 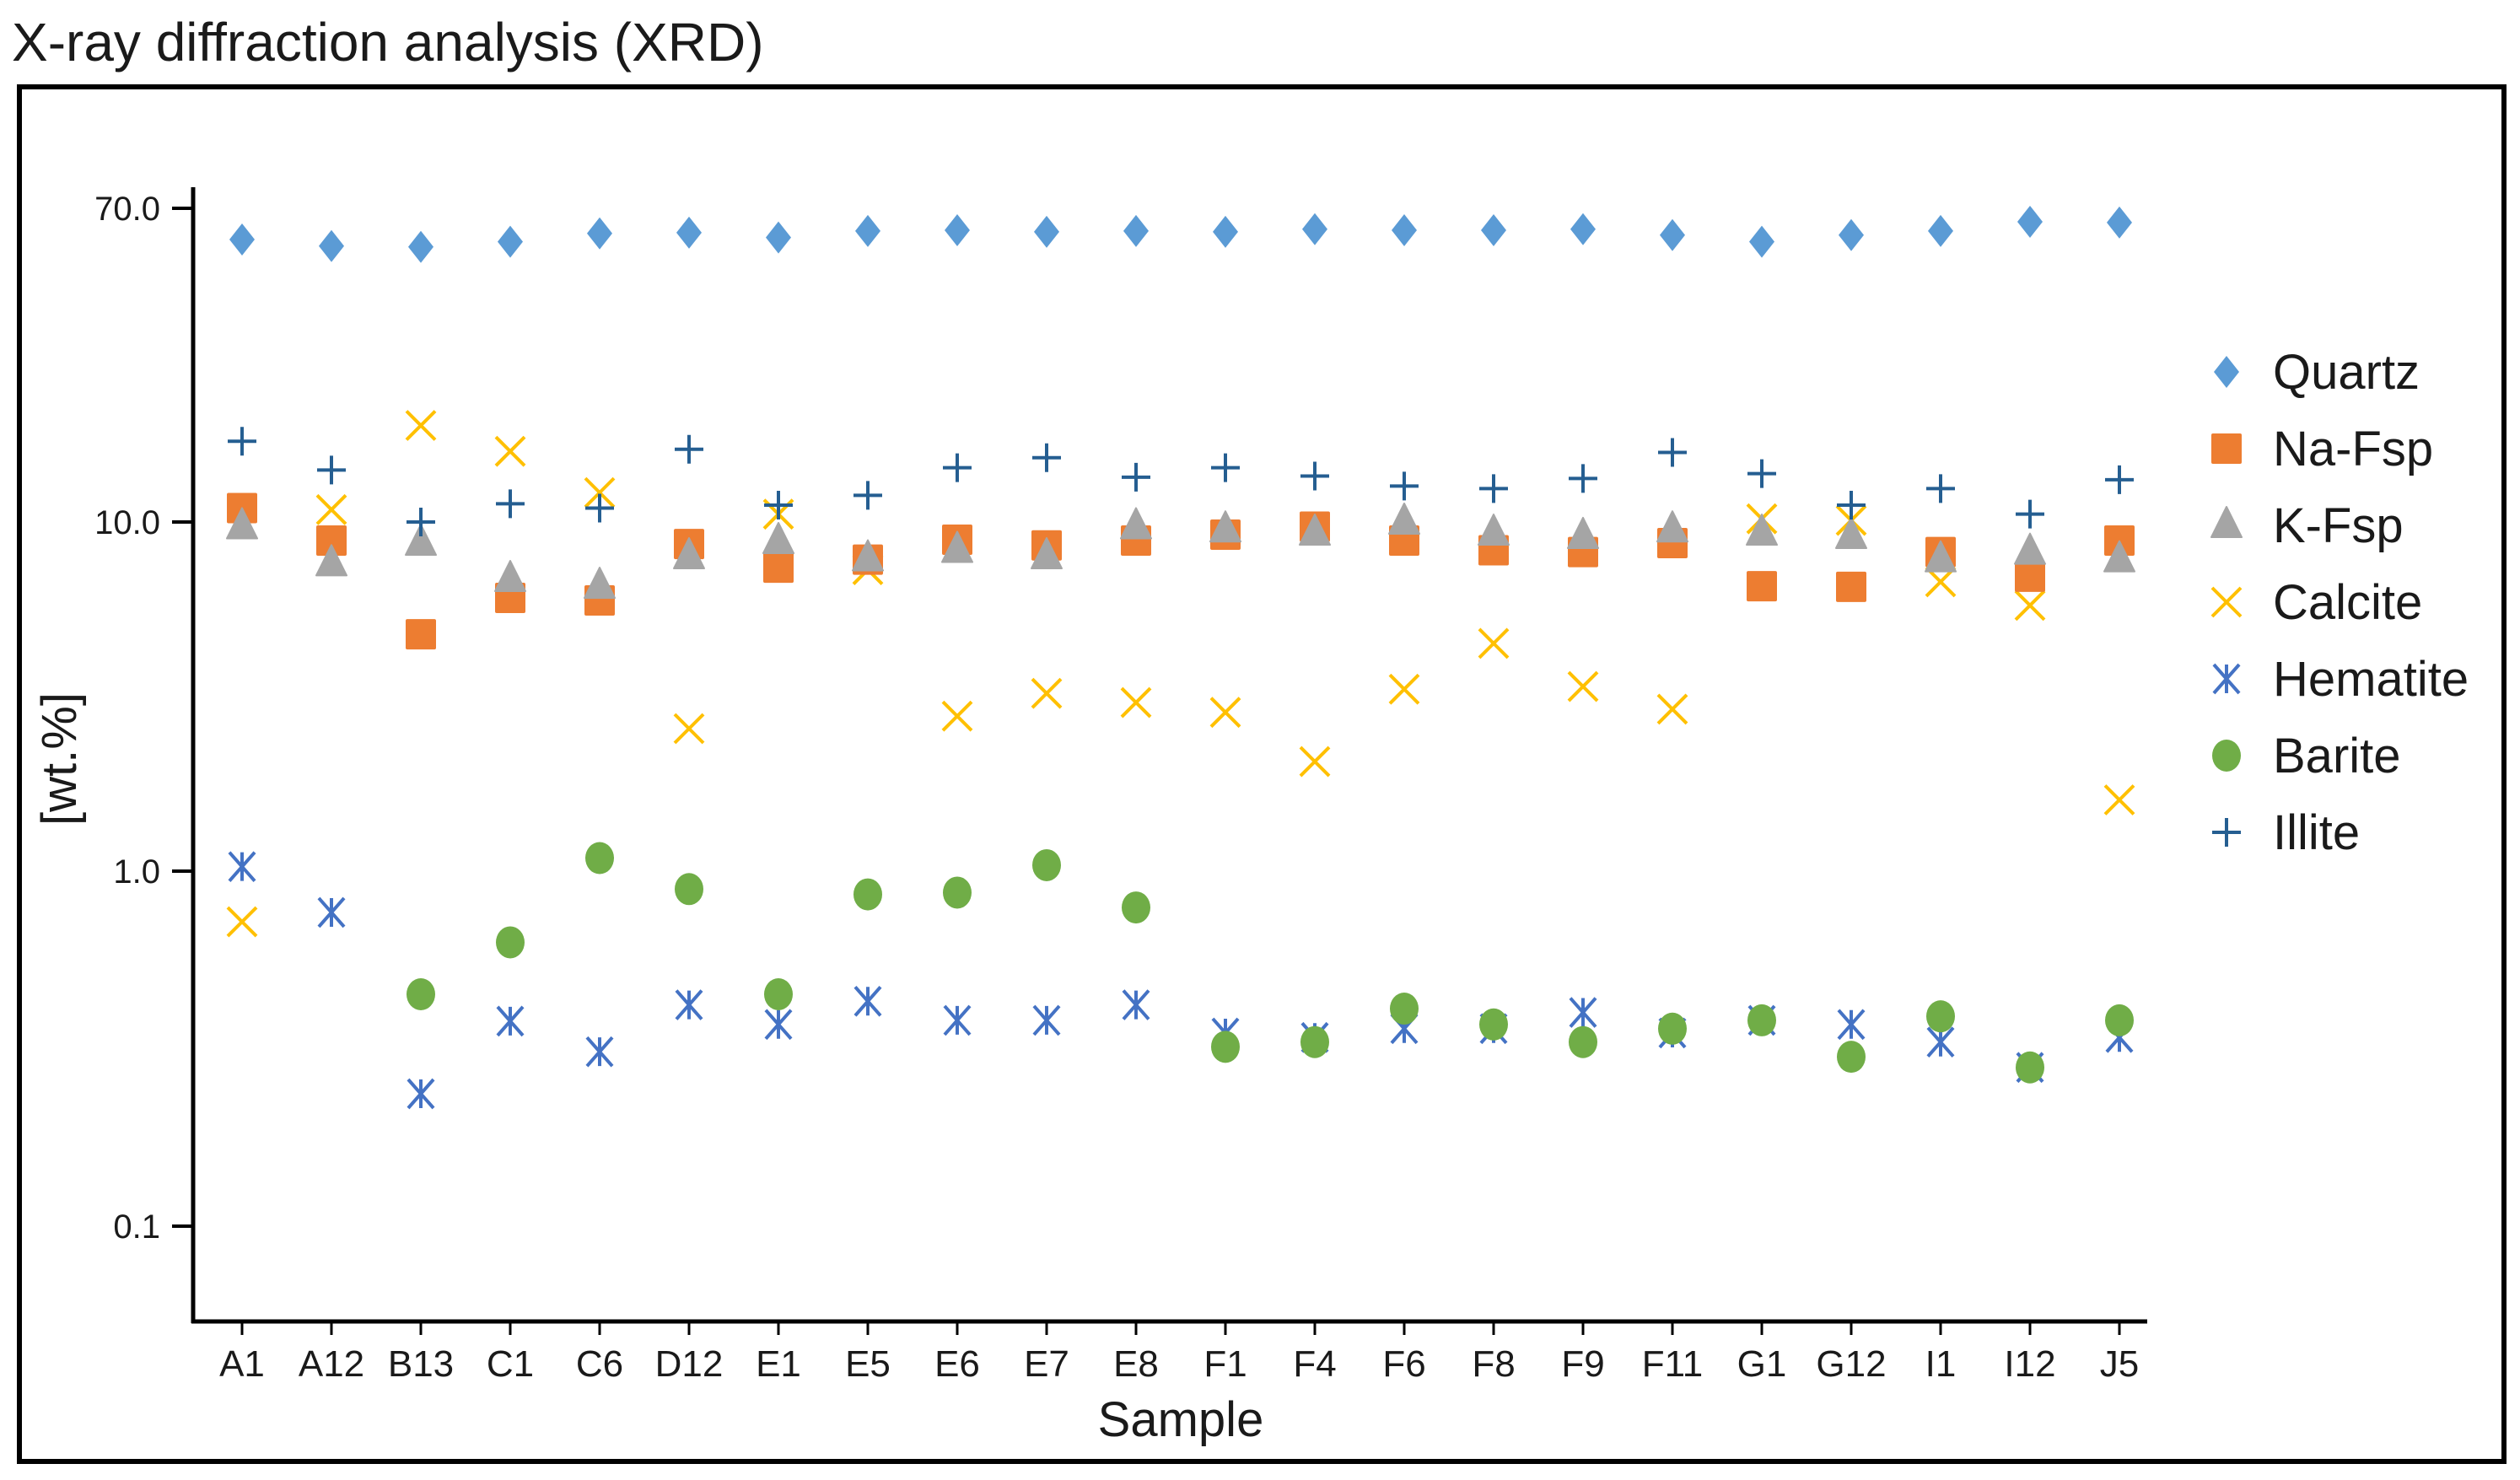 I want to click on point-illite-f8, so click(x=1493, y=488).